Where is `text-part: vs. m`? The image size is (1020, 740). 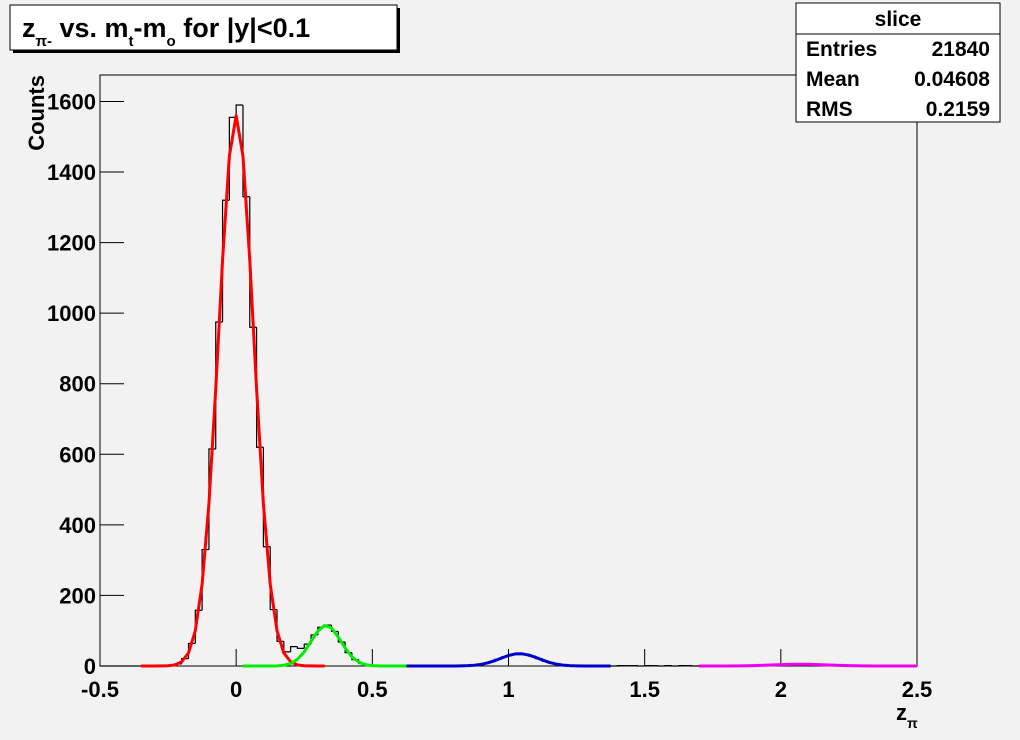
text-part: vs. m is located at coordinates (90, 28).